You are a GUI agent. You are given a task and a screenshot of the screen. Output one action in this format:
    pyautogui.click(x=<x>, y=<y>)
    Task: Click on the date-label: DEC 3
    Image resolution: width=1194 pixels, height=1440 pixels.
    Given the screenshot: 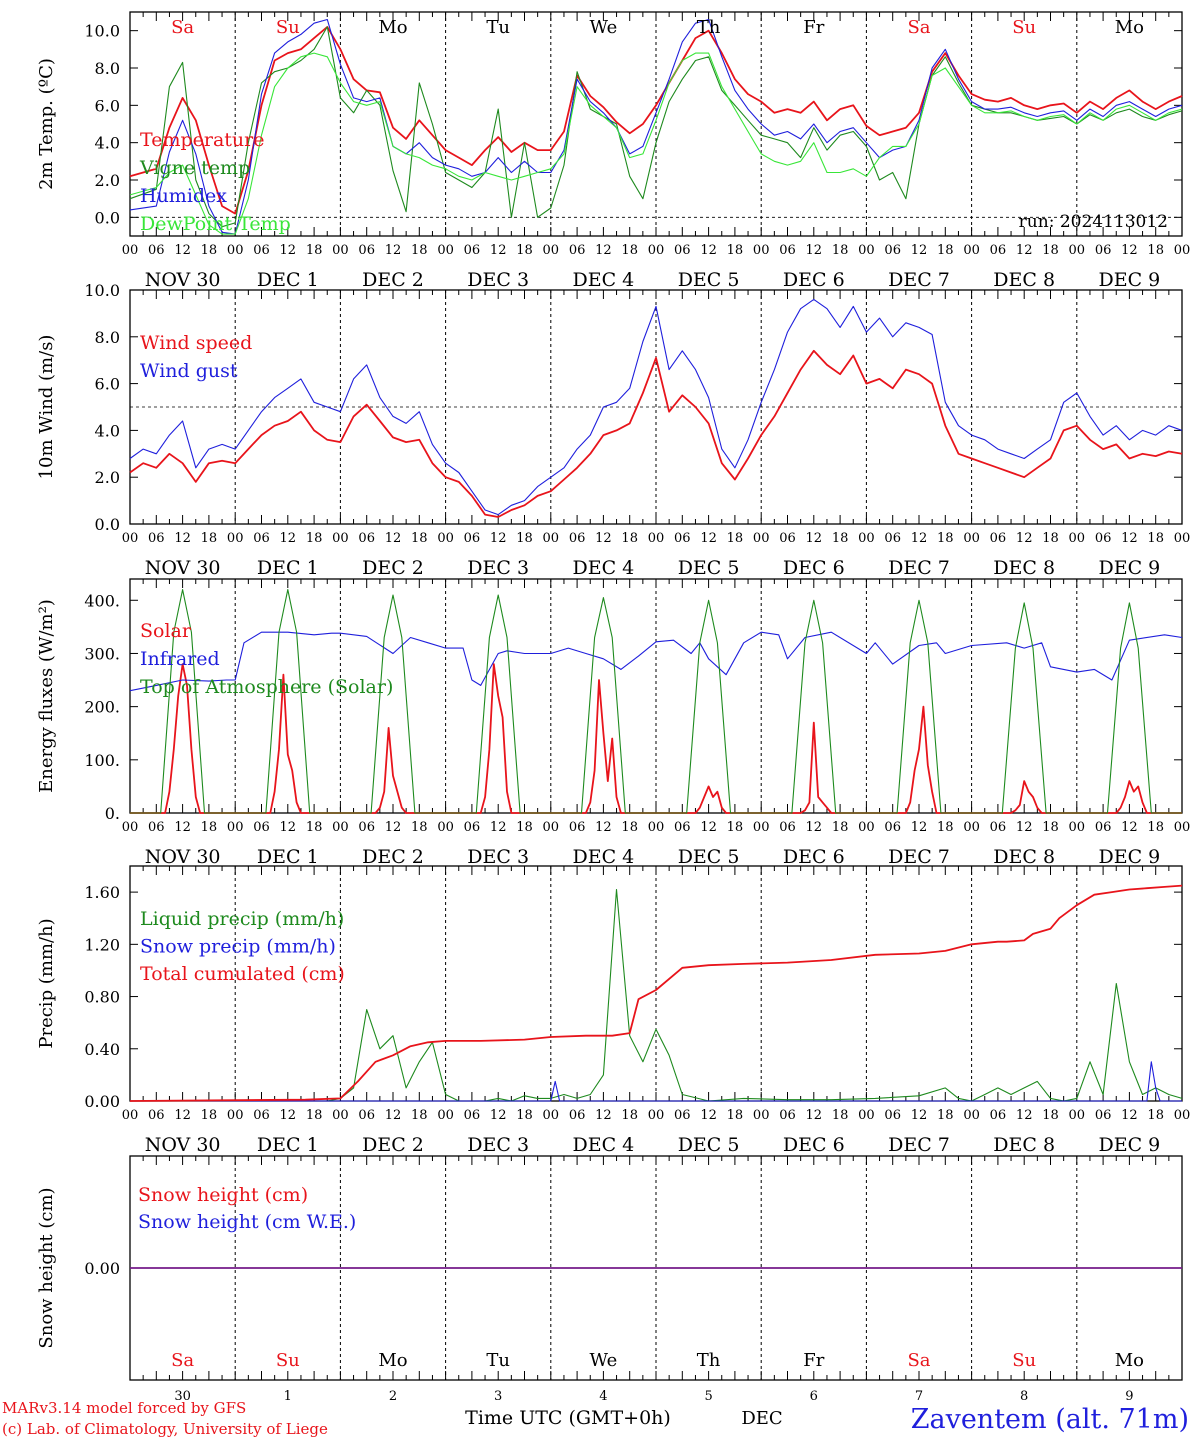 What is the action you would take?
    pyautogui.click(x=498, y=857)
    